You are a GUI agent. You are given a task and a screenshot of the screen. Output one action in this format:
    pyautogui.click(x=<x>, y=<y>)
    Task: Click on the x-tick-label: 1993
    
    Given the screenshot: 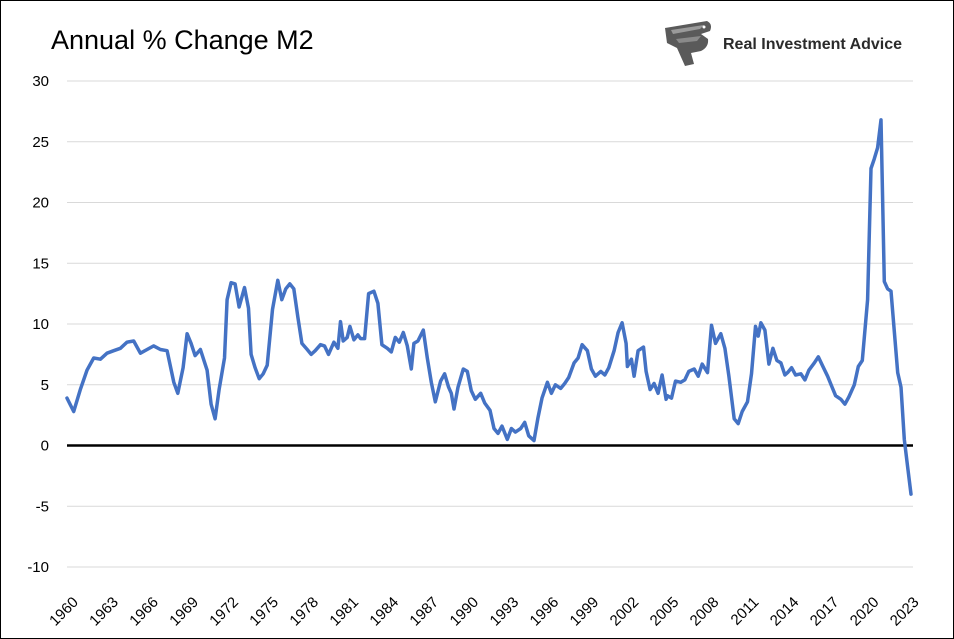 What is the action you would take?
    pyautogui.click(x=505, y=612)
    